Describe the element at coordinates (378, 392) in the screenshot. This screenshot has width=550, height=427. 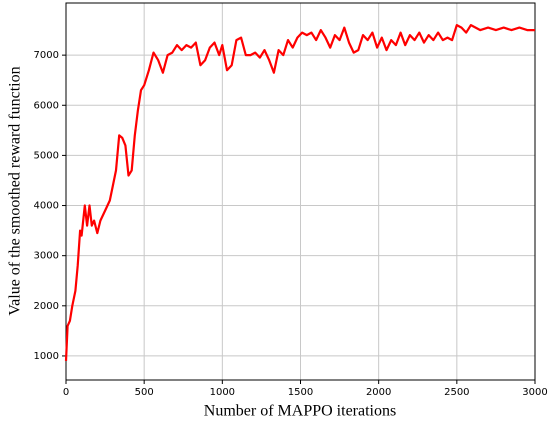
I see `x-tick-label: 2000` at that location.